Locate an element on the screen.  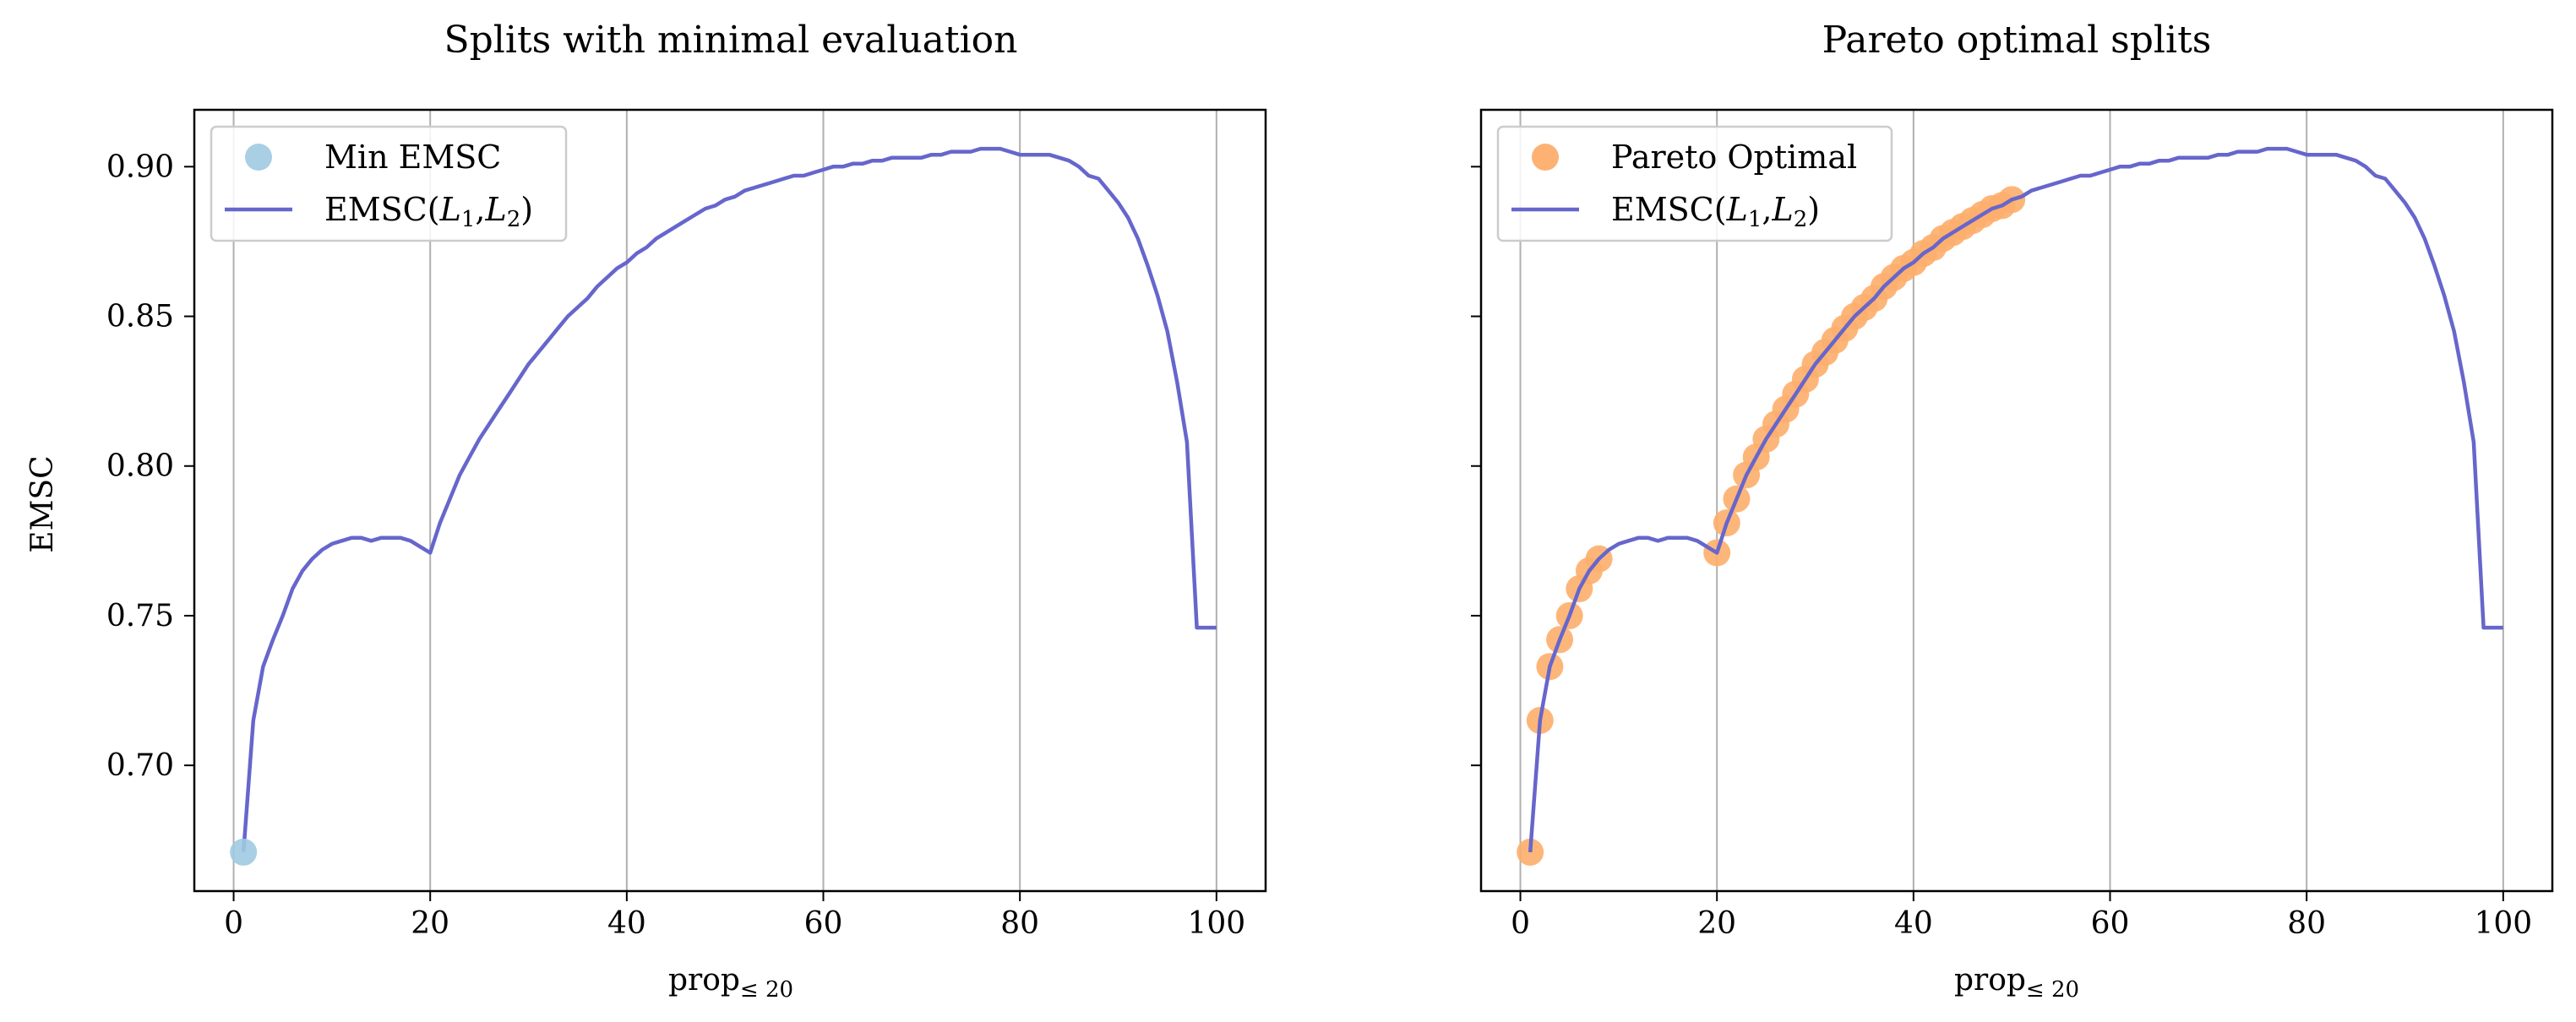
left-legend: Min EMSC EMSC(L1,L2) is located at coordinates (389, 183).